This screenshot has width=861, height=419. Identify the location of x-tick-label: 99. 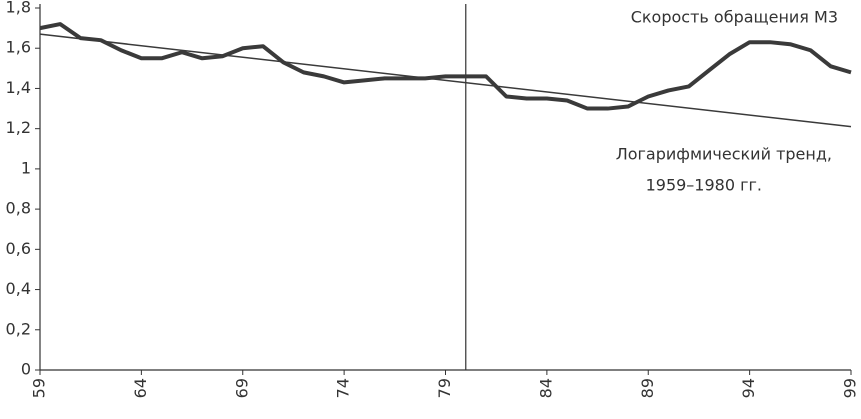
(850, 388).